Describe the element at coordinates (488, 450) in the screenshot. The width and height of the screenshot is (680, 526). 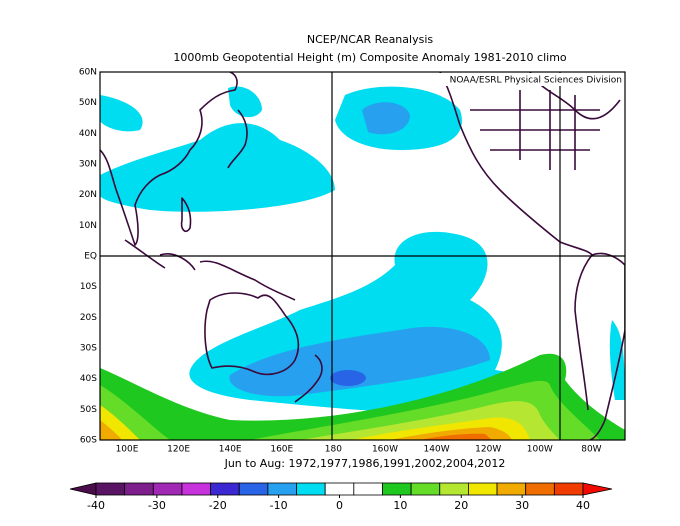
I see `lon-label: 120W` at that location.